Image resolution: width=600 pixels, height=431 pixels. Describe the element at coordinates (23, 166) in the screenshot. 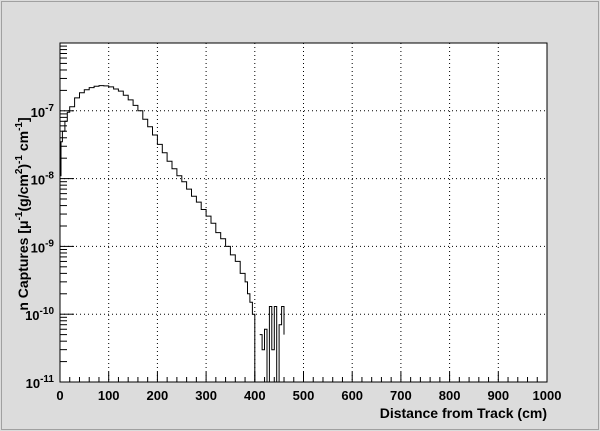

I see `y-axis-title-close: )` at that location.